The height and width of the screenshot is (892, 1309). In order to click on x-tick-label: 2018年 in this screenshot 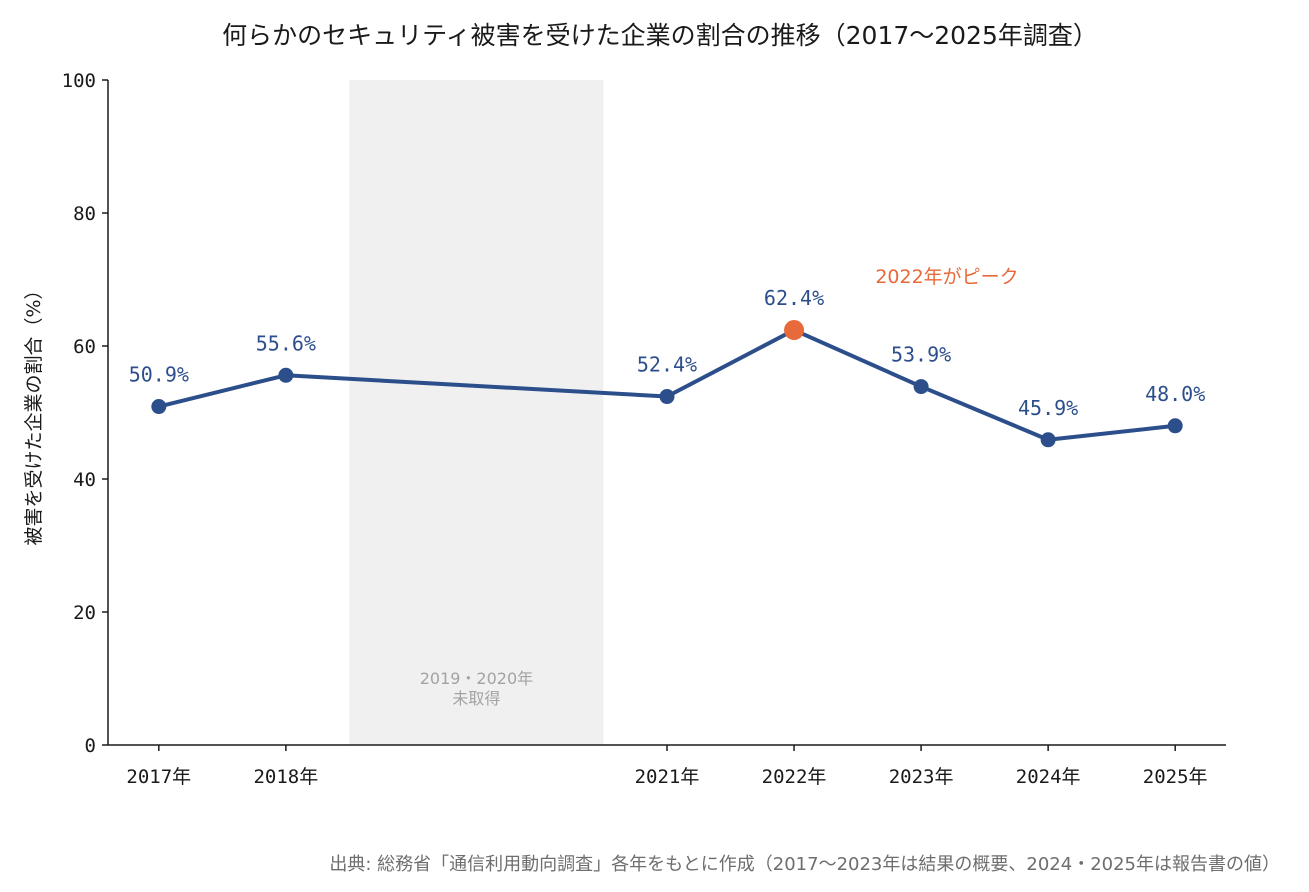, I will do `click(285, 777)`.